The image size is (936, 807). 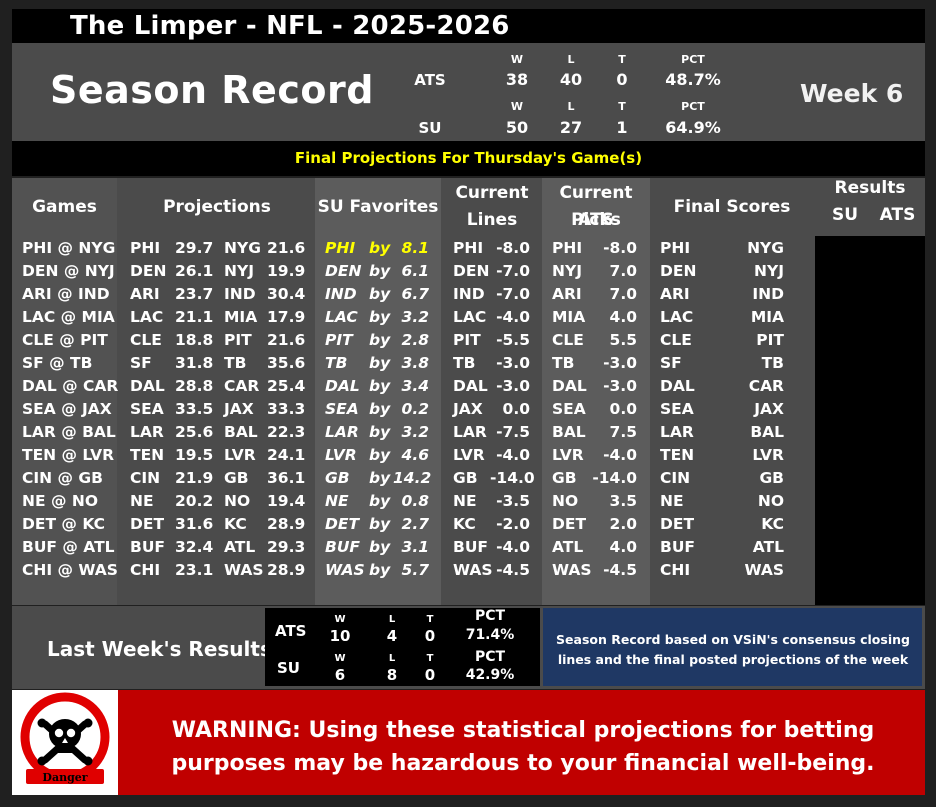 I want to click on proj-away-score: 20.2, so click(x=194, y=501).